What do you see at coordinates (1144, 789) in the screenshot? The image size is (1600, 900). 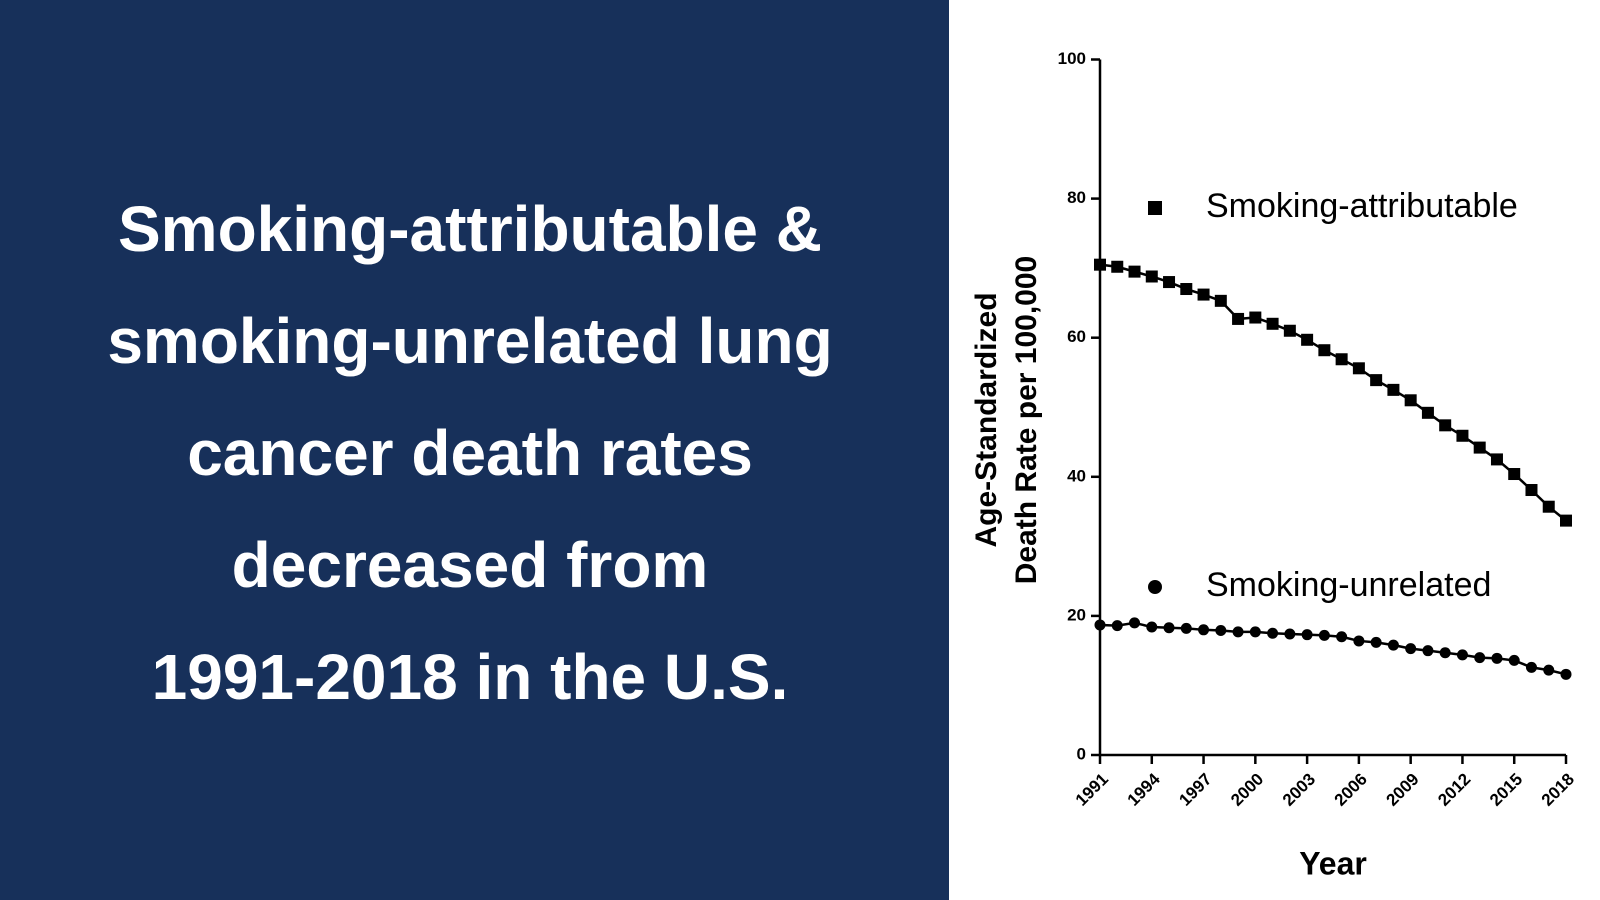 I see `x-tick-label: 1994` at bounding box center [1144, 789].